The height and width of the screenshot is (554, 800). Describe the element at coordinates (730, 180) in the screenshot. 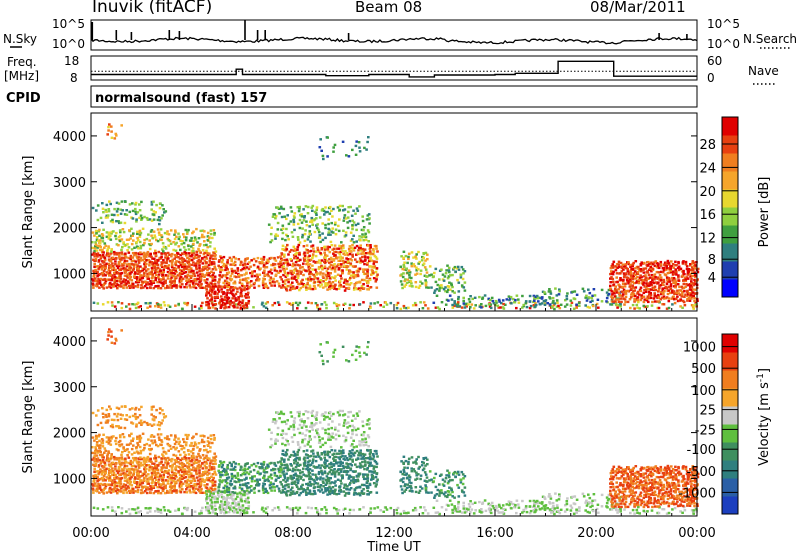

I see `colorbar-segment` at that location.